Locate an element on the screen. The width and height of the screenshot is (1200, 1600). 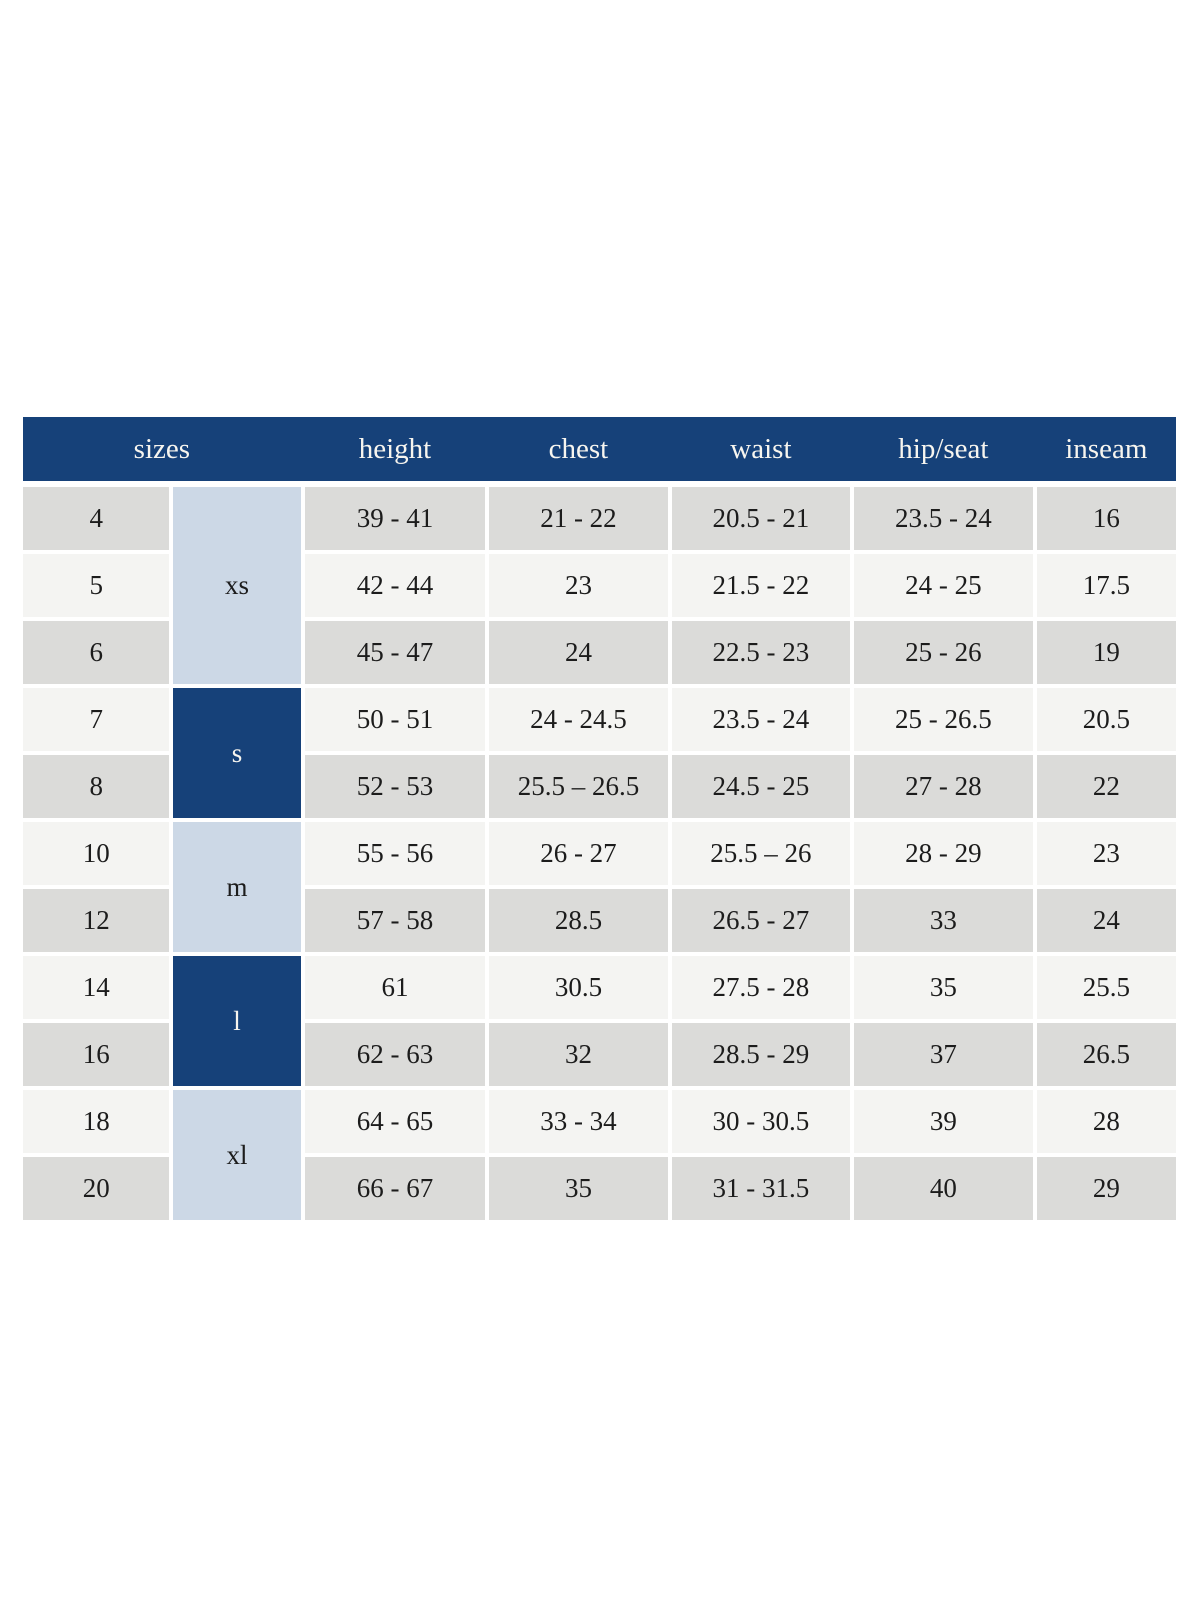
inseam-cell: 17.5 is located at coordinates (1106, 585).